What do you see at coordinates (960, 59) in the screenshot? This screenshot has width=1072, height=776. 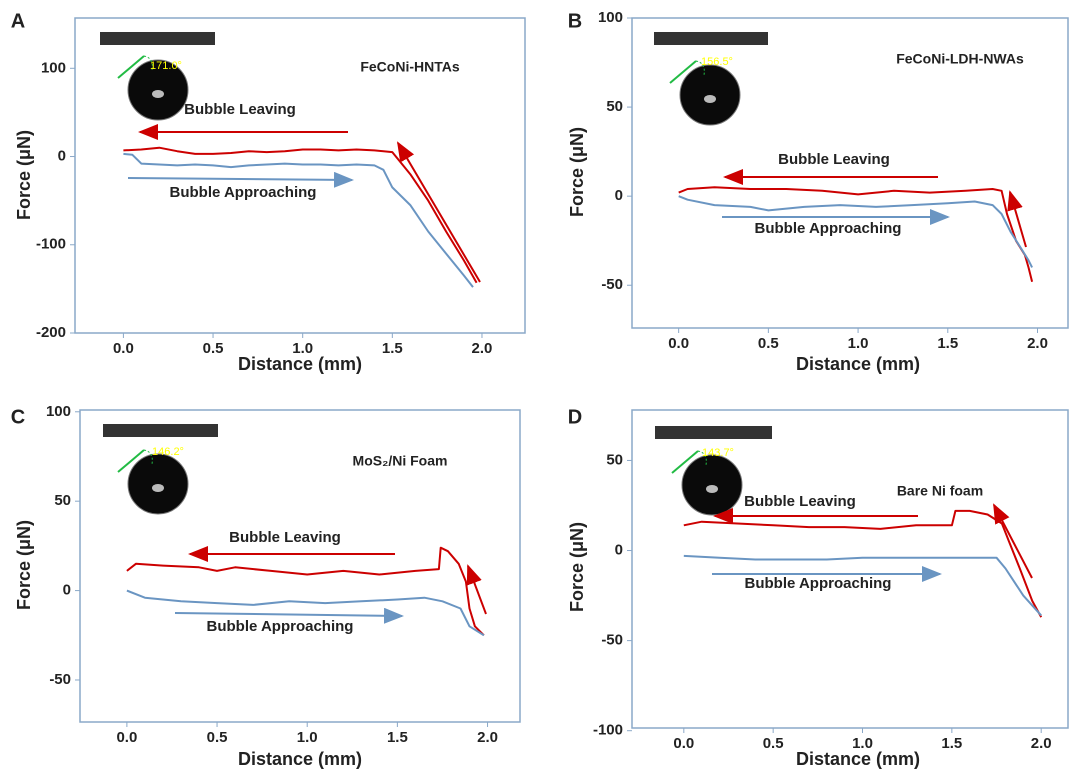 I see `sample-name: FeCoNi-LDH-NWAs` at bounding box center [960, 59].